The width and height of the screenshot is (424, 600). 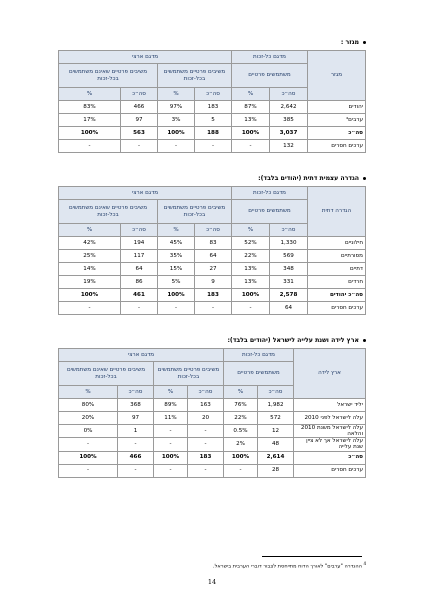 I want to click on national-sample-header: מדגם ארצי, so click(x=141, y=355).